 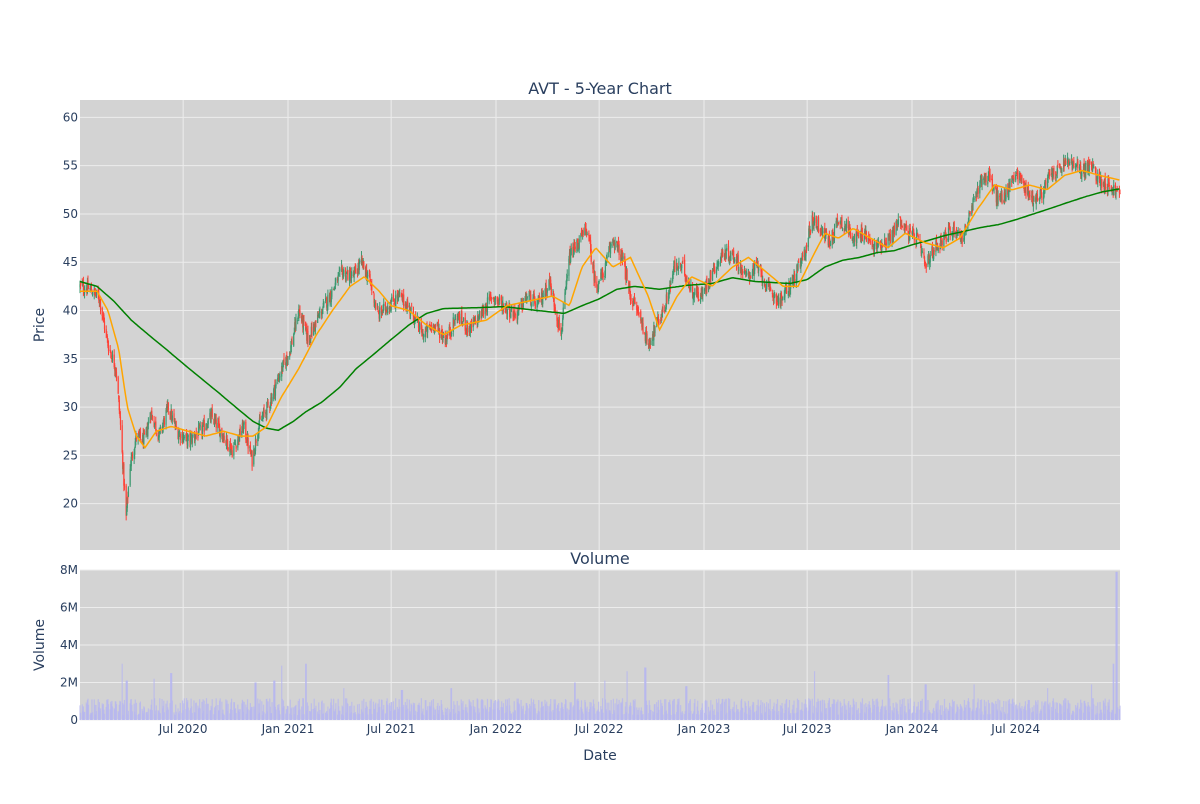 What do you see at coordinates (69, 608) in the screenshot?
I see `volume-y-tick-label: 6M` at bounding box center [69, 608].